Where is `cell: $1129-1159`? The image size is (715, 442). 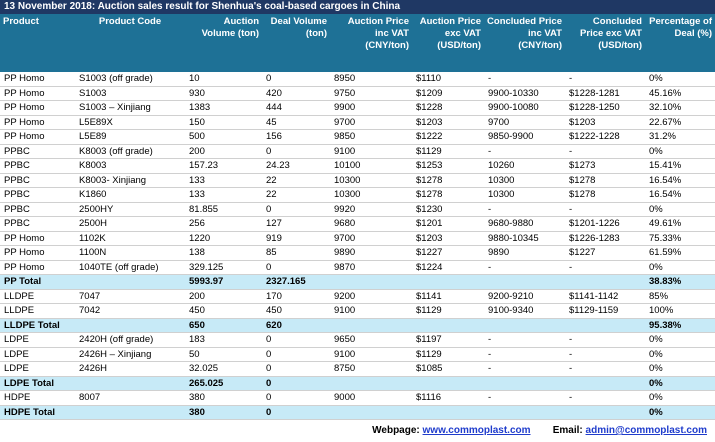 cell: $1129-1159 is located at coordinates (605, 311).